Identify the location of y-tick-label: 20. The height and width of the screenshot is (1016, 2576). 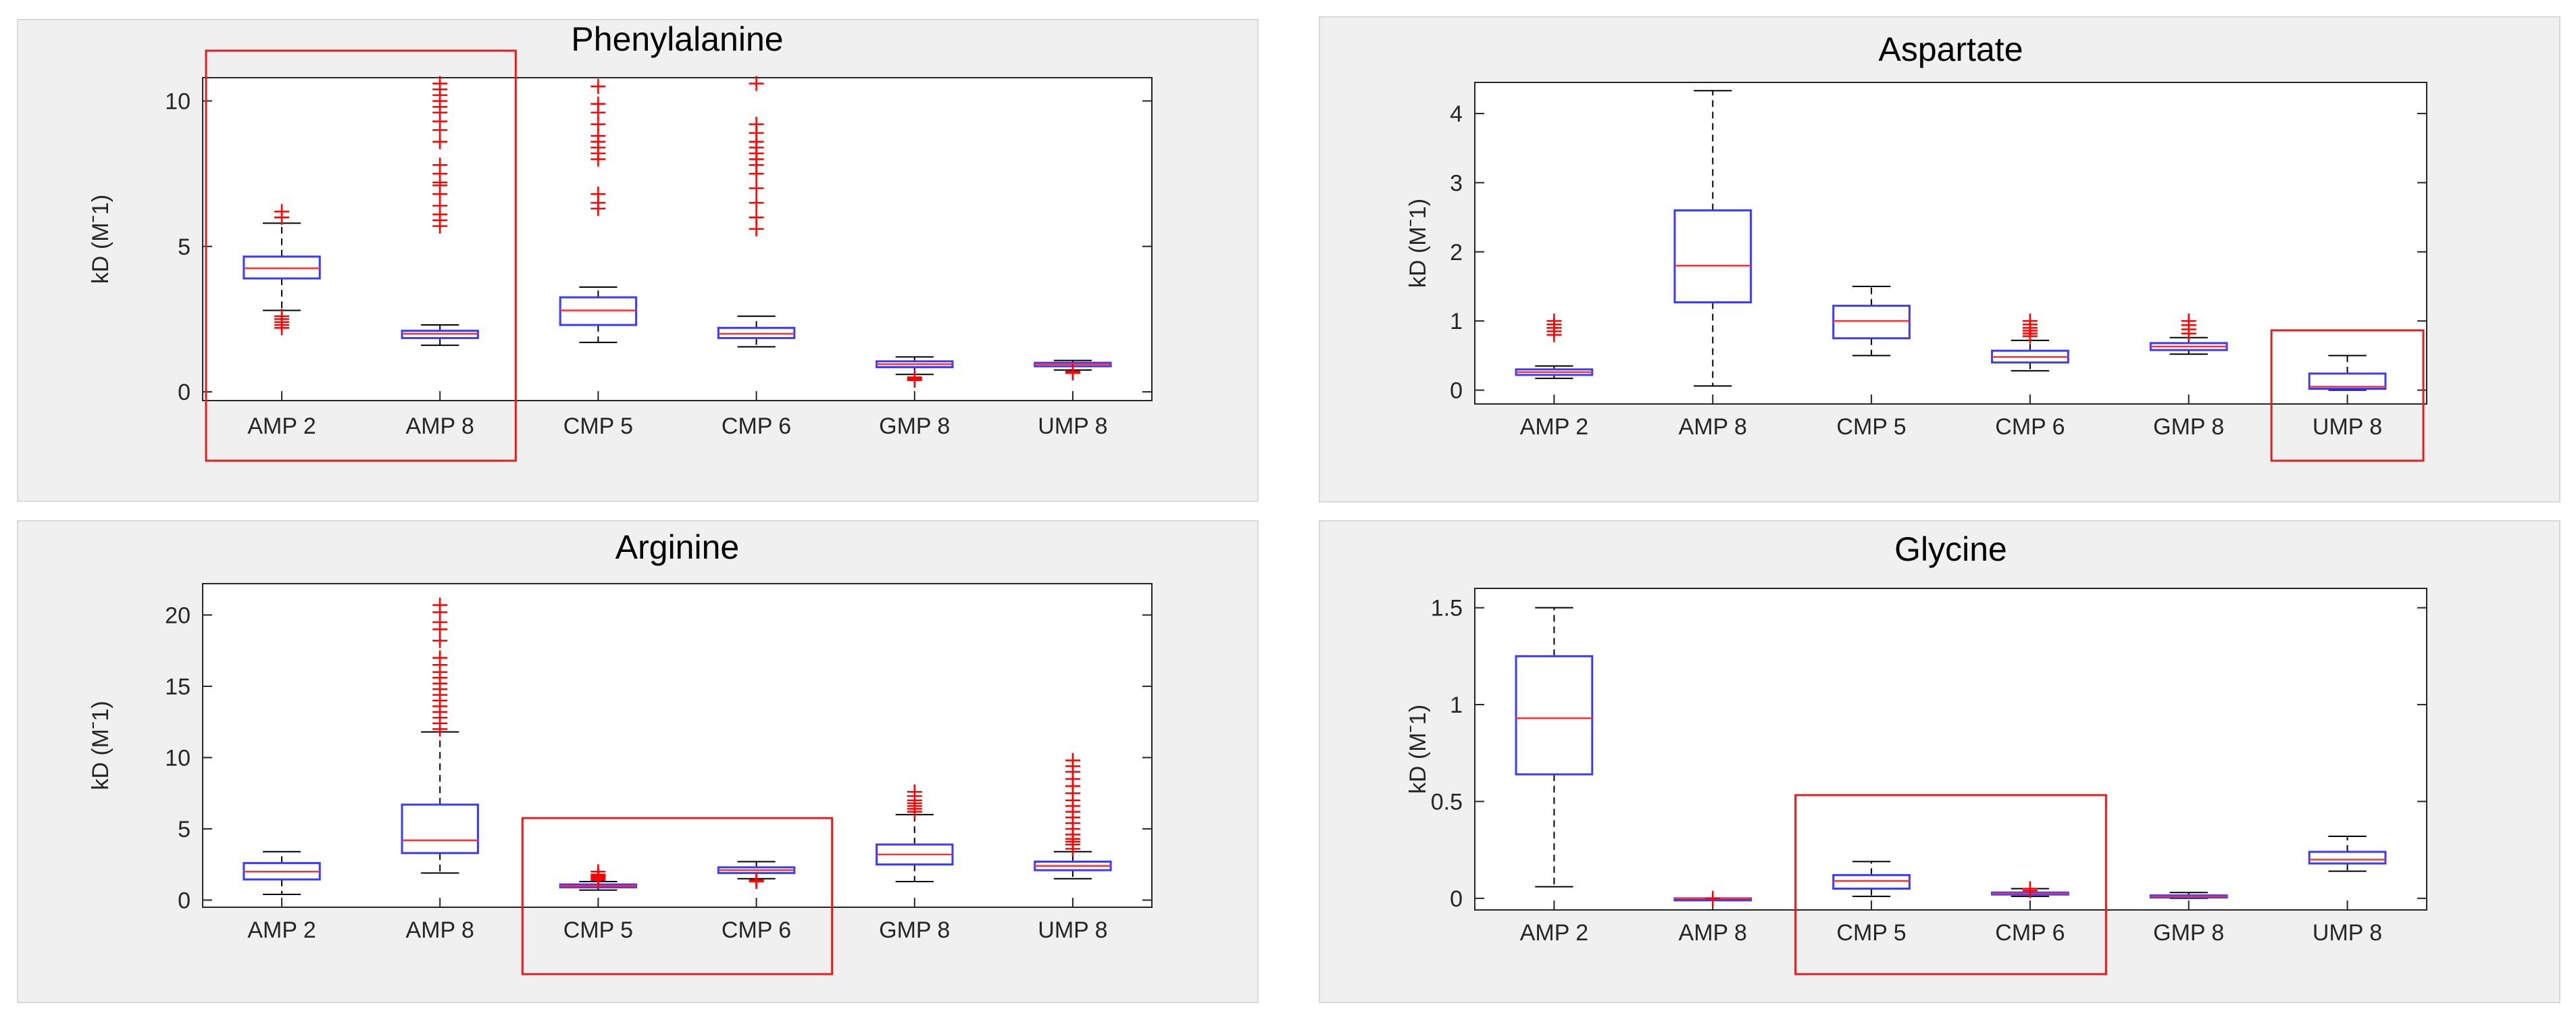
(178, 615).